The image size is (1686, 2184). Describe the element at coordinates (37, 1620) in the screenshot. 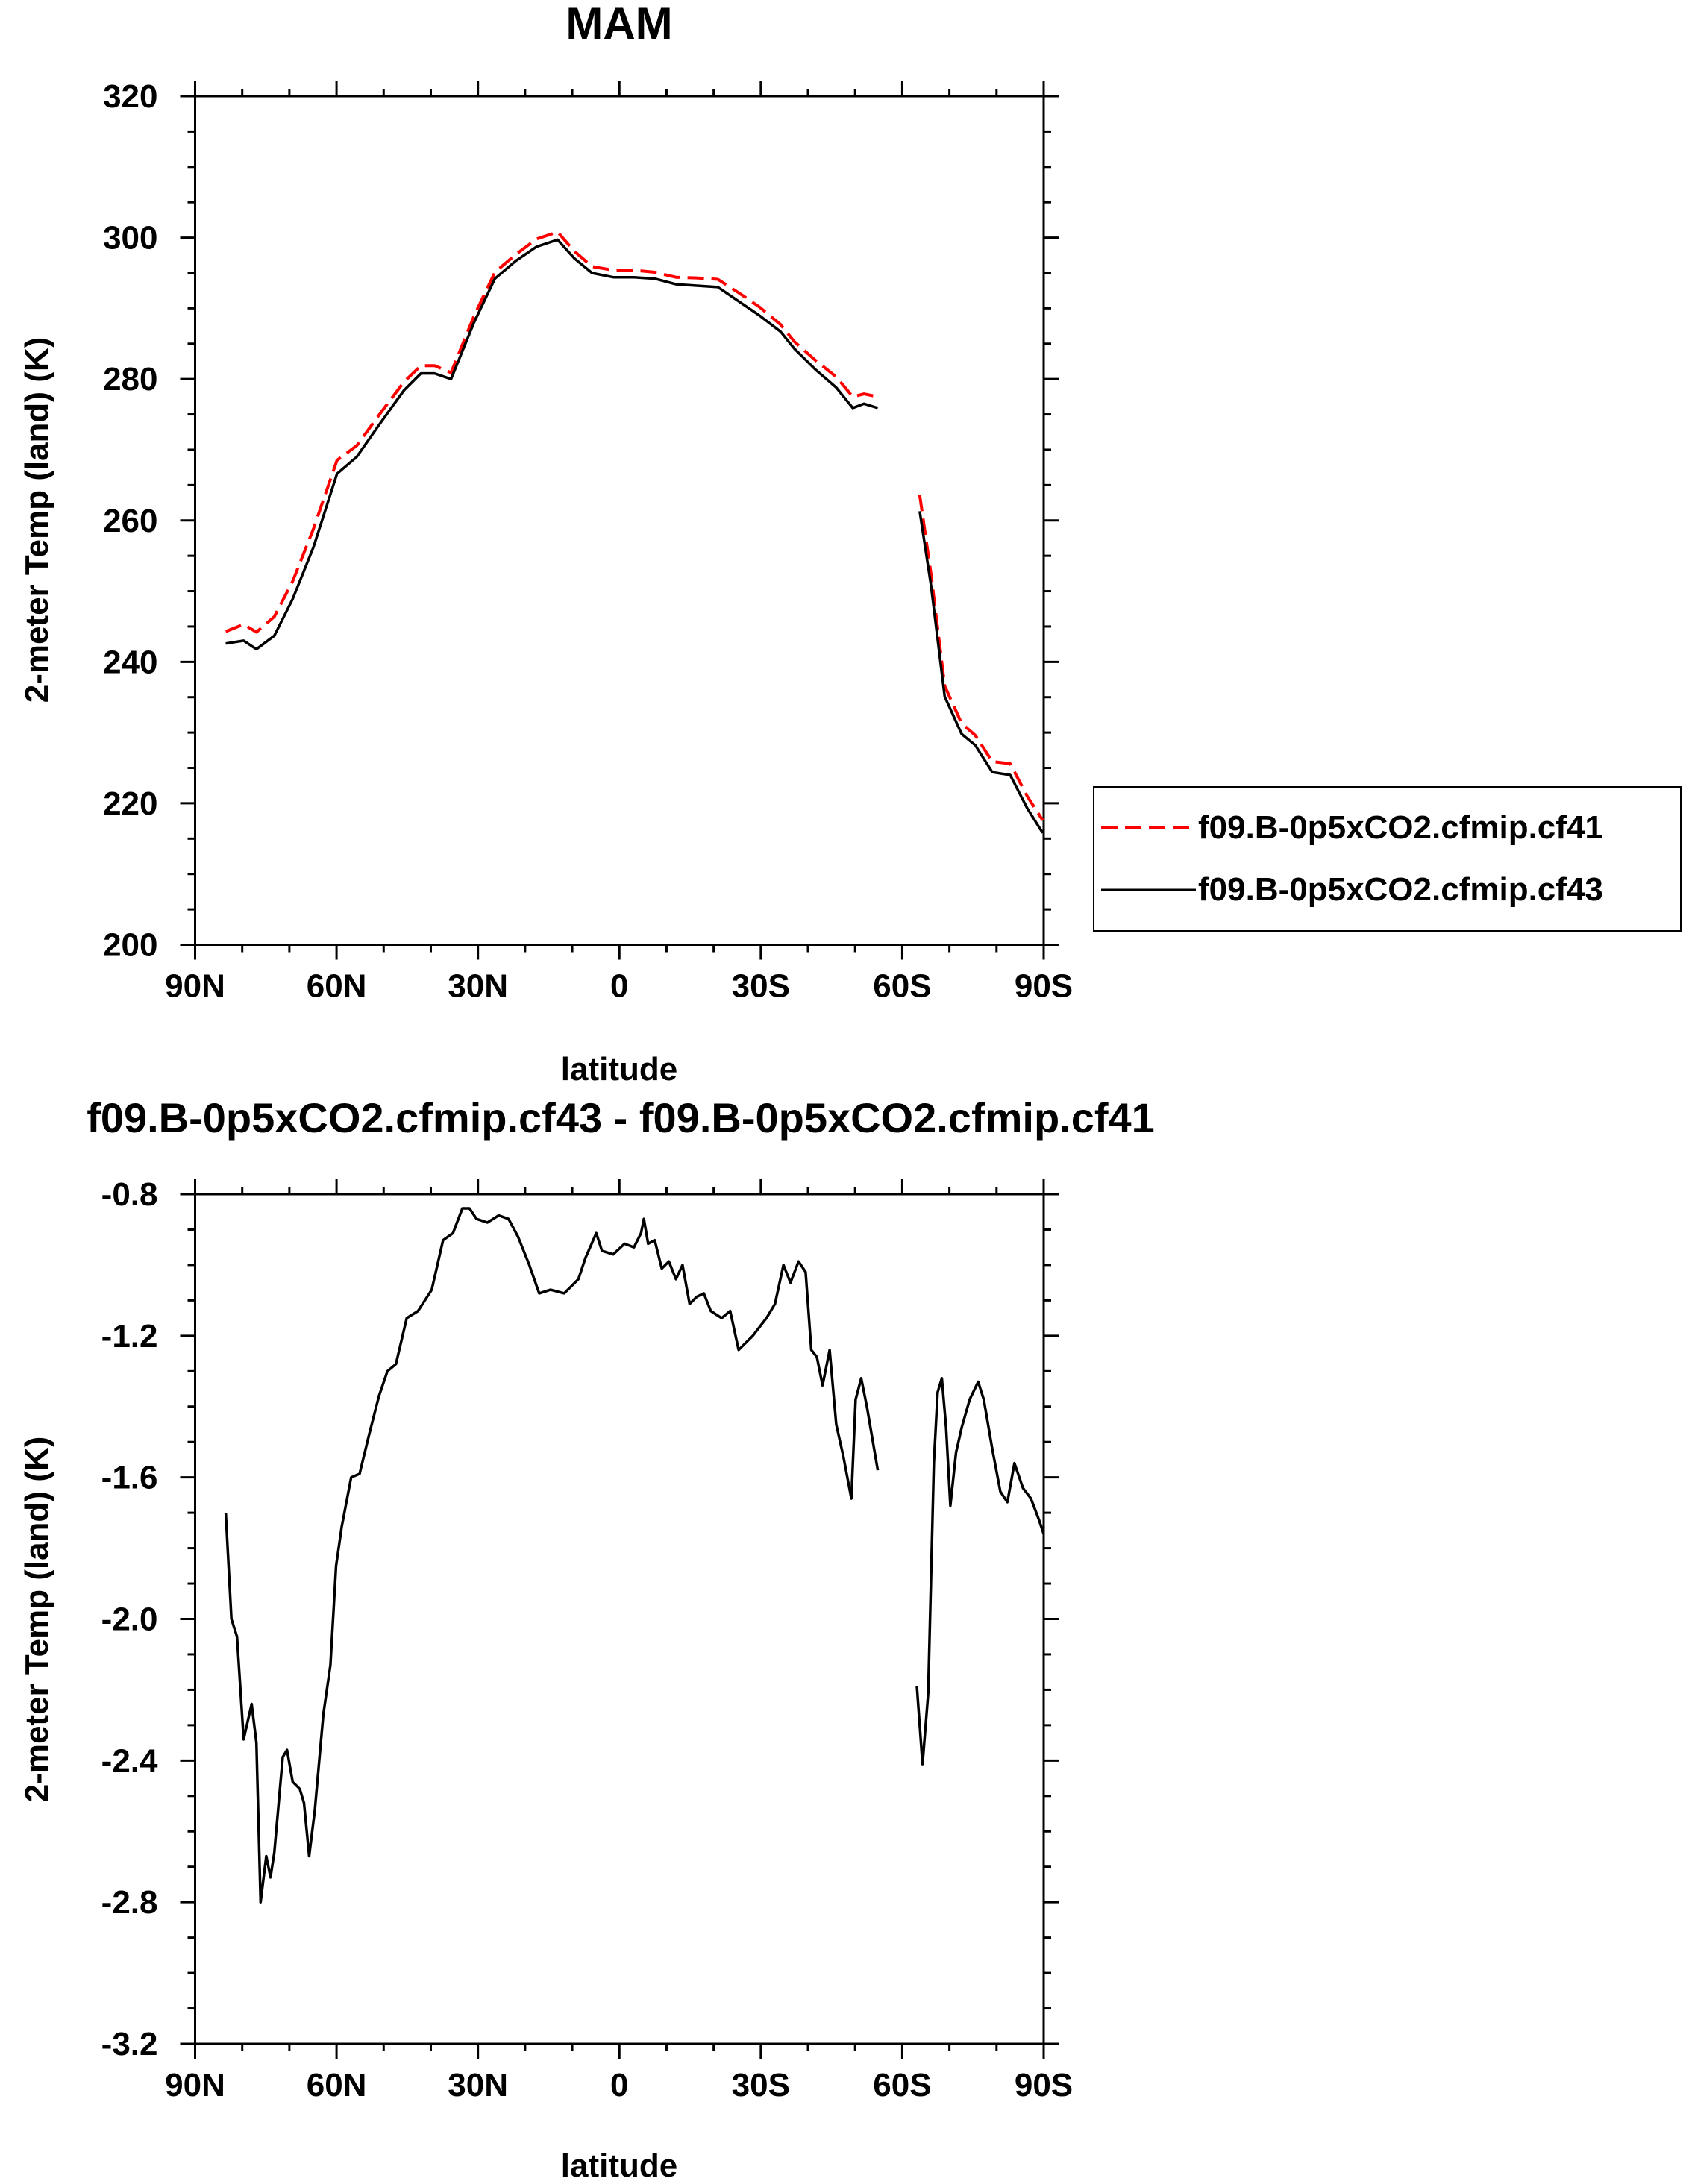

I see `bottom-chart-ylabel: 2-meter Temp (land) (K)` at that location.